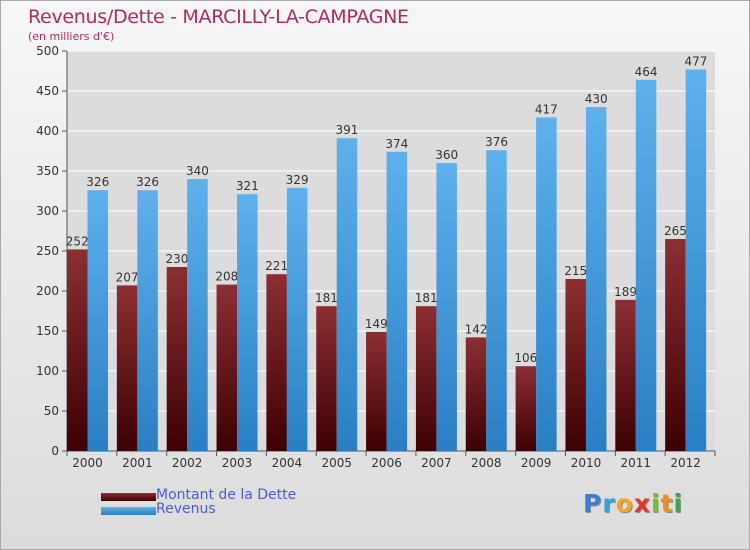 The width and height of the screenshot is (750, 550). What do you see at coordinates (624, 503) in the screenshot?
I see `logo-letter: o` at bounding box center [624, 503].